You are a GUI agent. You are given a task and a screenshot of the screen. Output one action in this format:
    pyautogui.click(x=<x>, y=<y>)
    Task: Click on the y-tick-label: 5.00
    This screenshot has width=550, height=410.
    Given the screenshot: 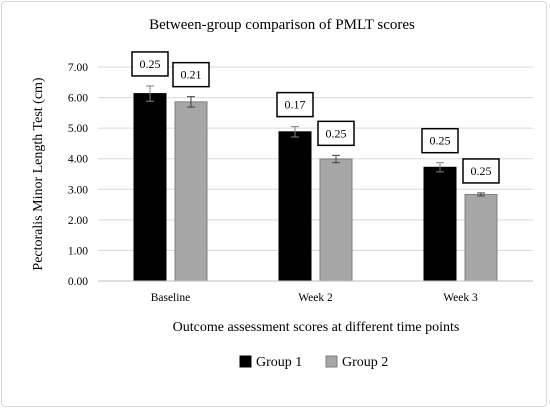 What is the action you would take?
    pyautogui.click(x=78, y=129)
    